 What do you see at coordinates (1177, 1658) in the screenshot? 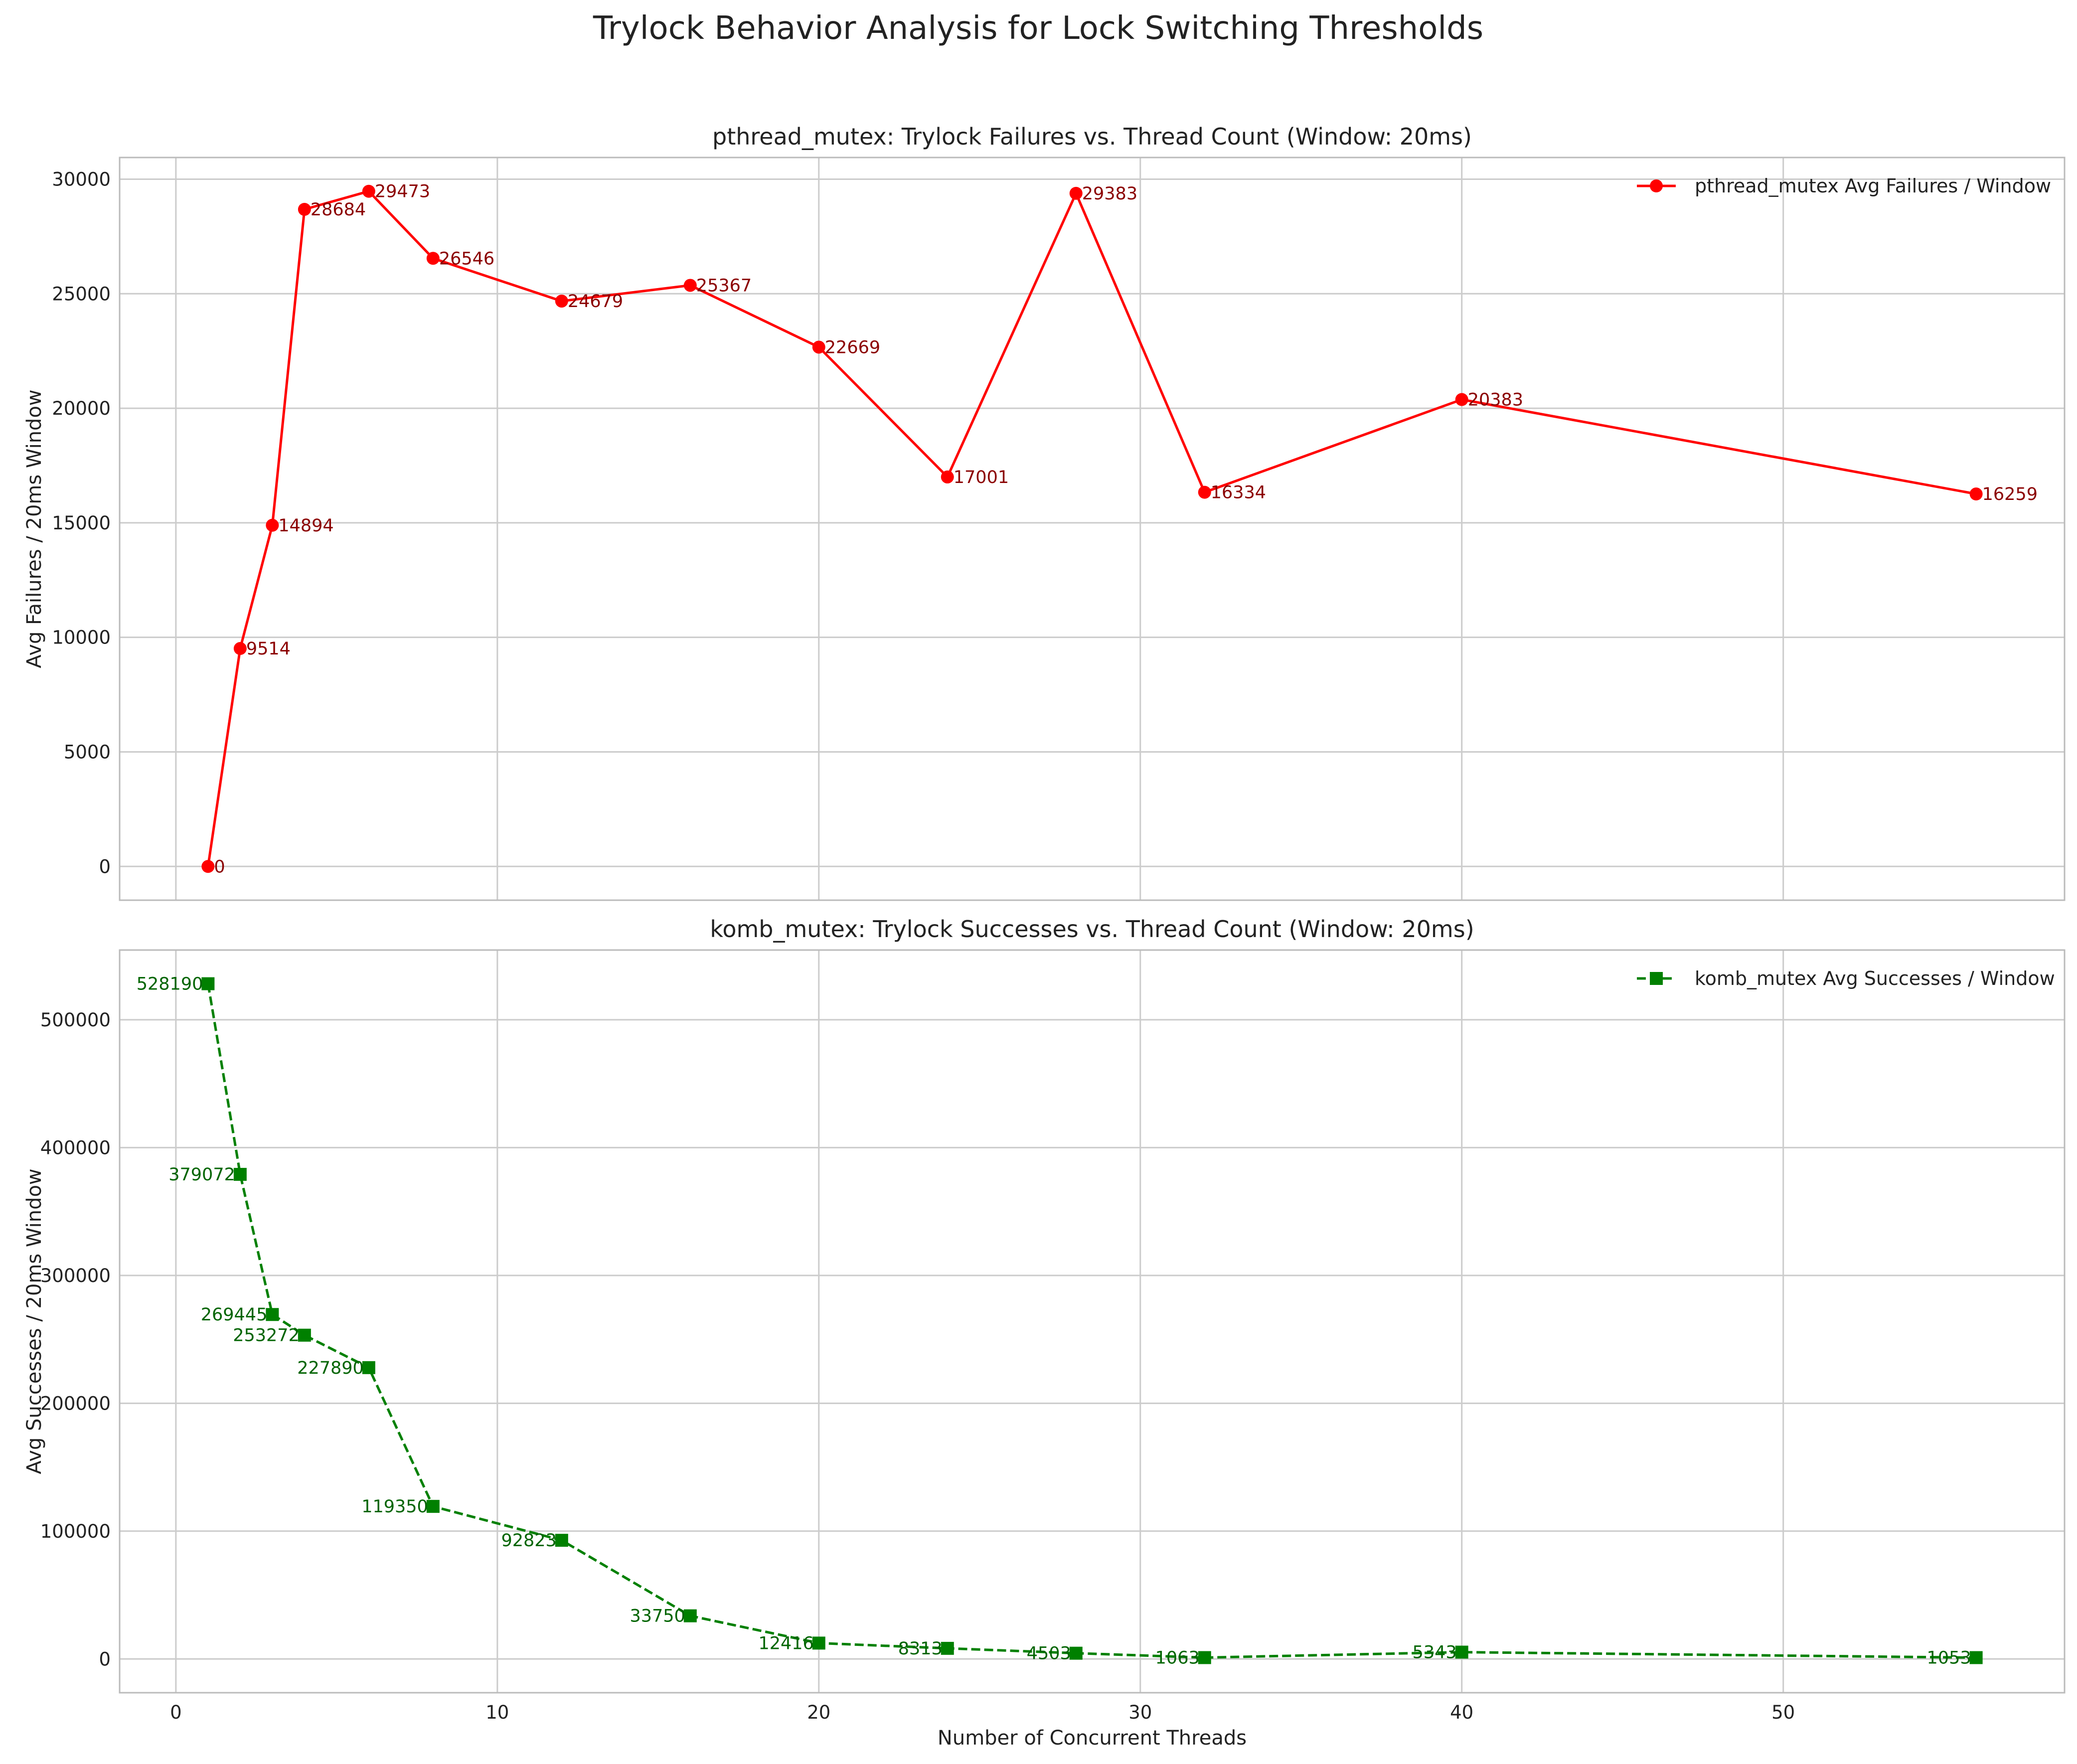
I see `data-label: 1063` at bounding box center [1177, 1658].